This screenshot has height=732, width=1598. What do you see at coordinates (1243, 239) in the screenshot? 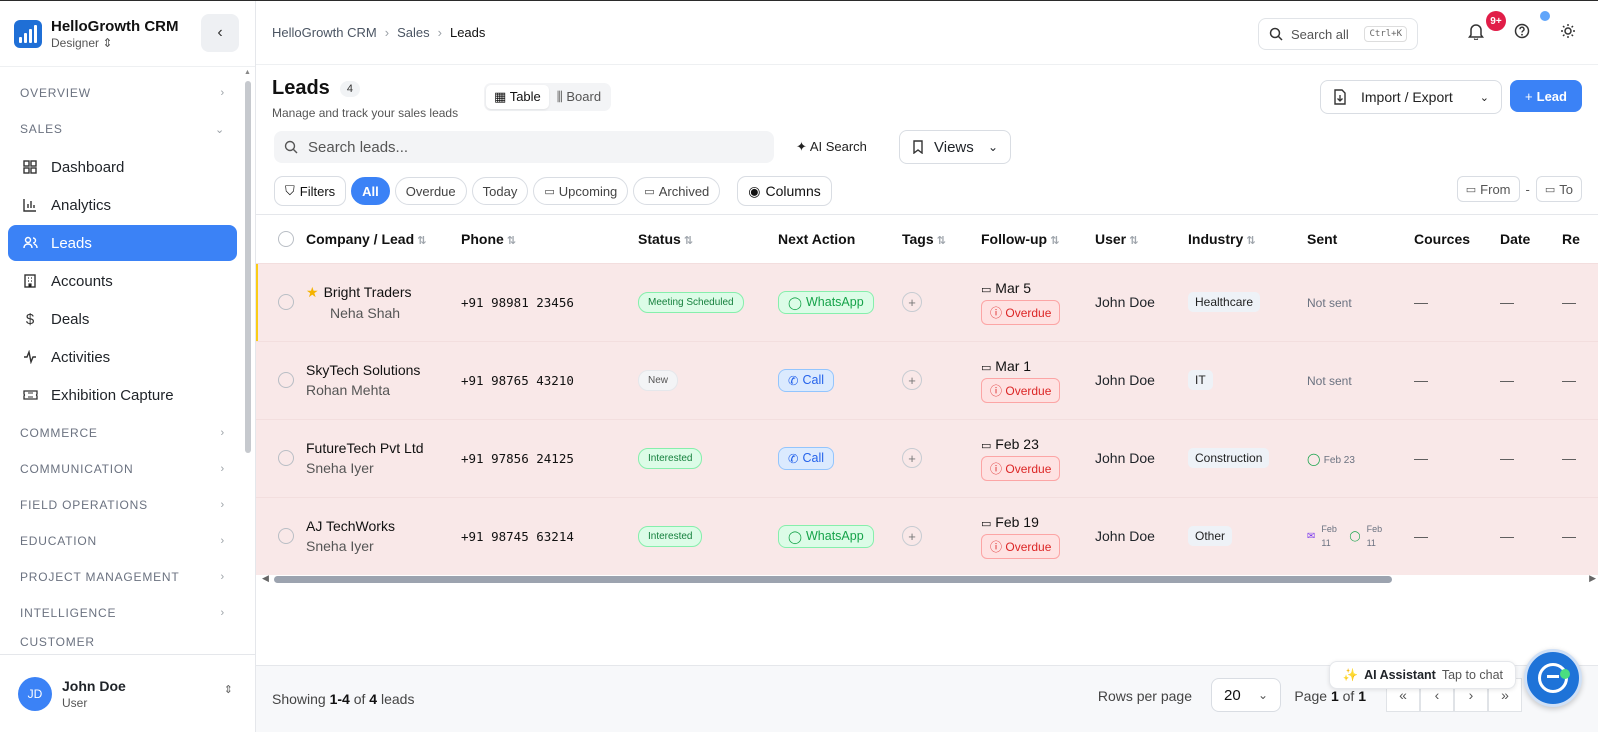
I see `col-industry: Industry ⇅` at bounding box center [1243, 239].